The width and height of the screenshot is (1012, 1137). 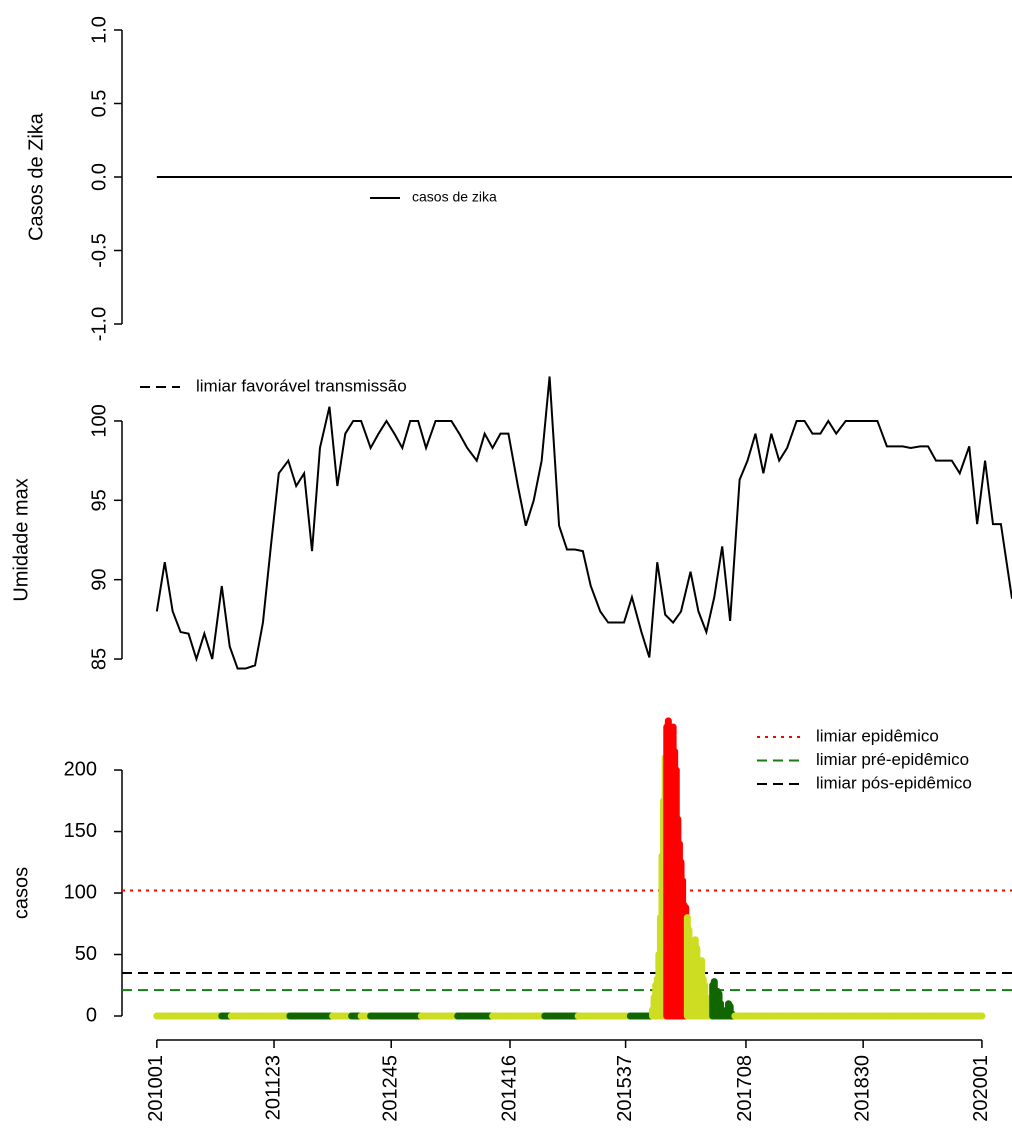 What do you see at coordinates (36, 176) in the screenshot?
I see `y-axis-label: Casos de Zika` at bounding box center [36, 176].